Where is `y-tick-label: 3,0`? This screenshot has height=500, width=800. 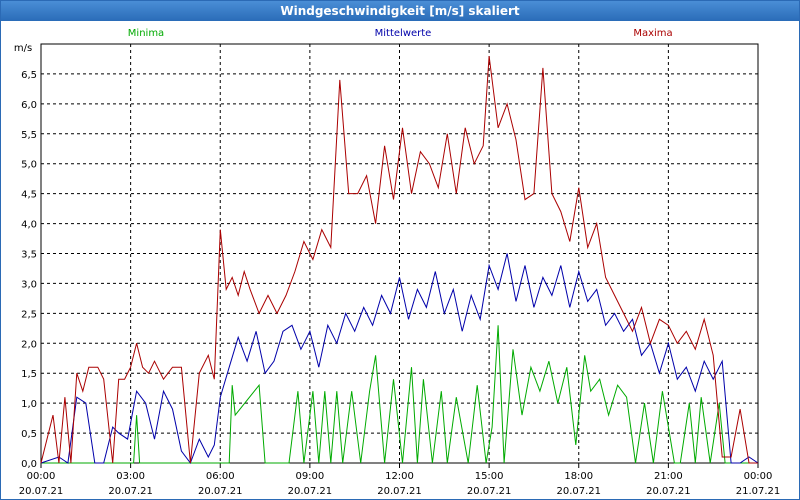
y-tick-label: 3,0 is located at coordinates (29, 284).